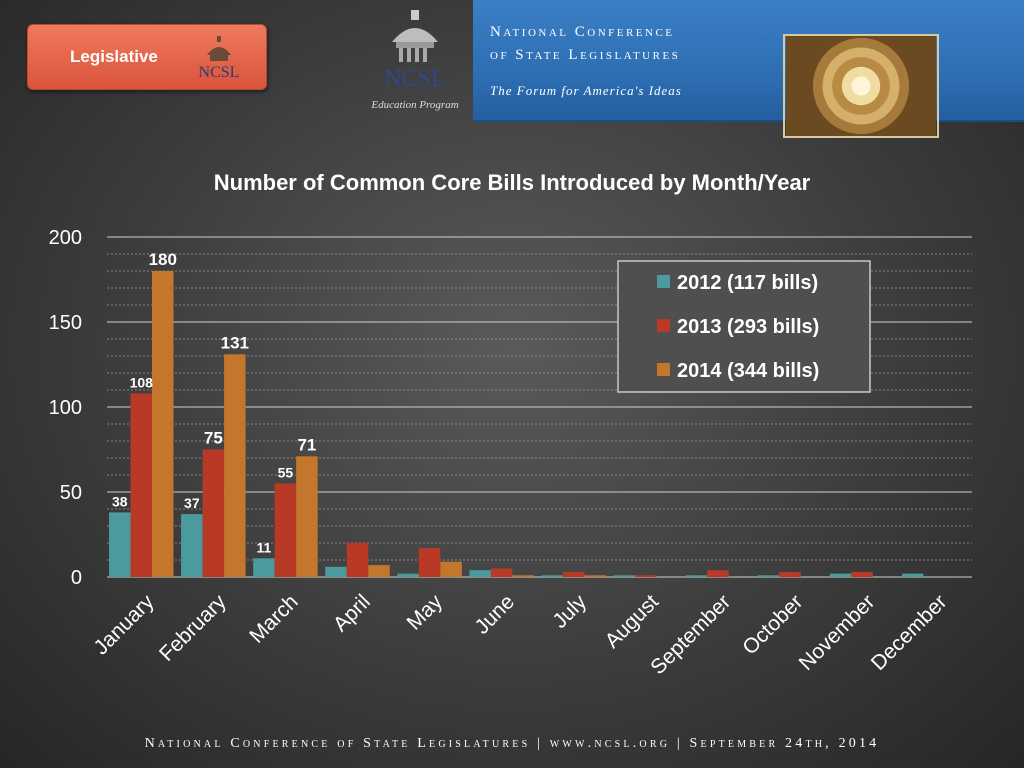  Describe the element at coordinates (586, 90) in the screenshot. I see `banner-tagline: The Forum for America's Ideas` at that location.